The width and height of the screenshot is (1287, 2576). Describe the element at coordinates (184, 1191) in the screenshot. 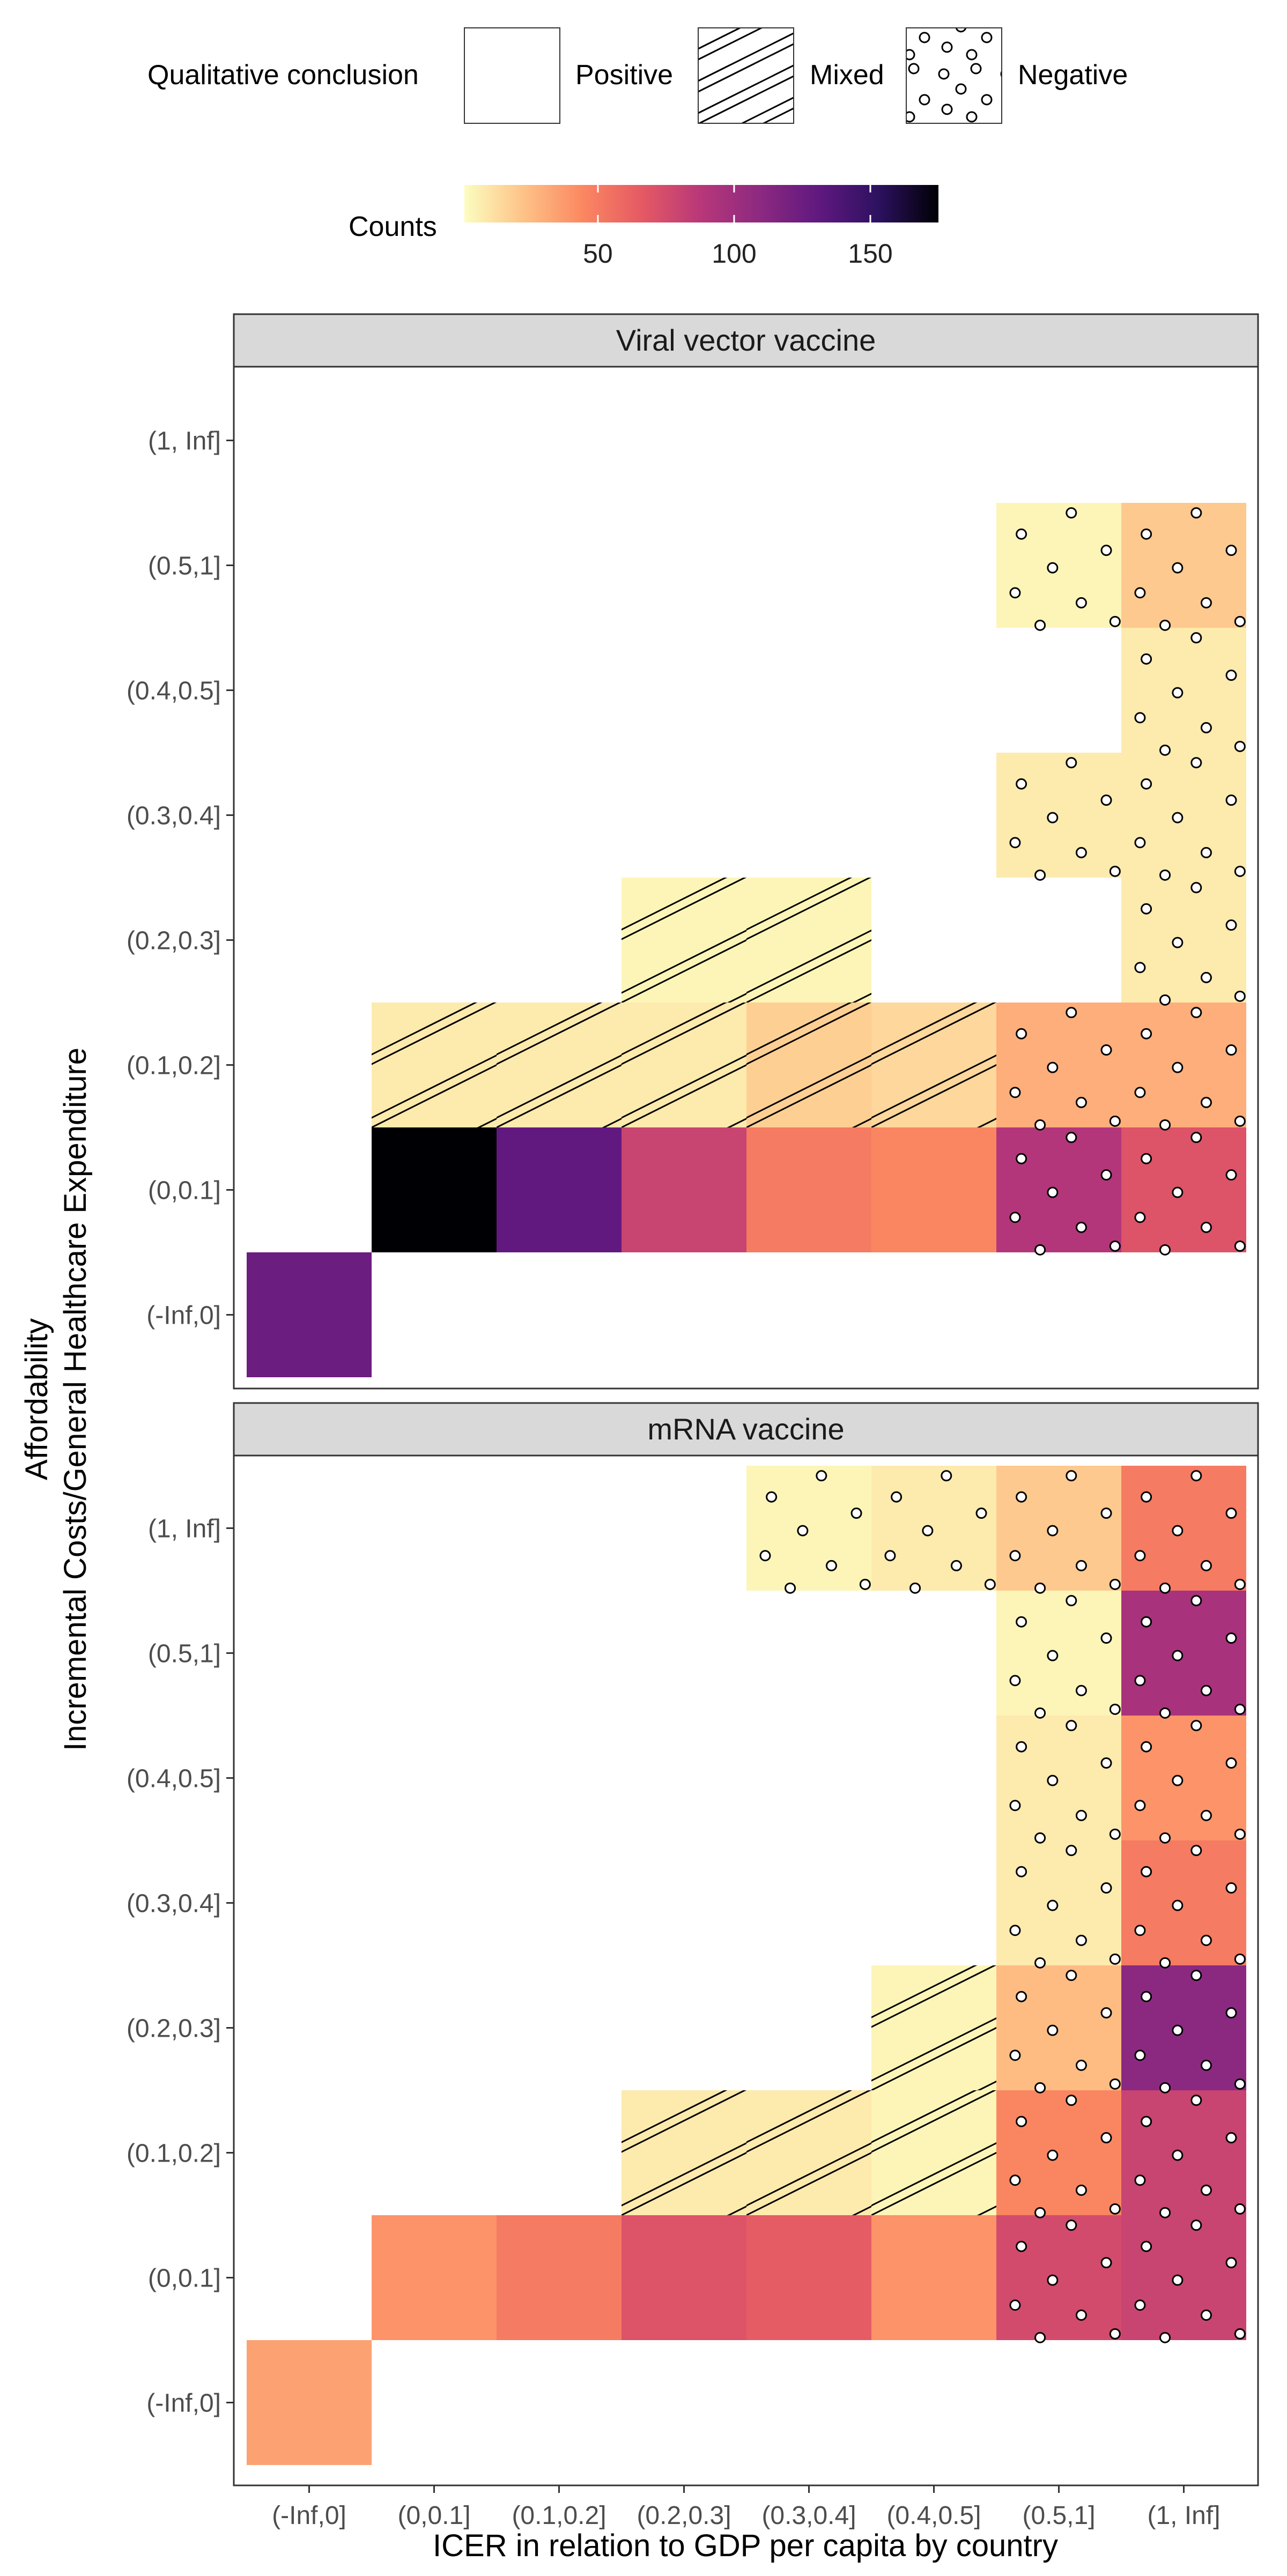

I see `y-tick-label: (0,0.1]` at that location.